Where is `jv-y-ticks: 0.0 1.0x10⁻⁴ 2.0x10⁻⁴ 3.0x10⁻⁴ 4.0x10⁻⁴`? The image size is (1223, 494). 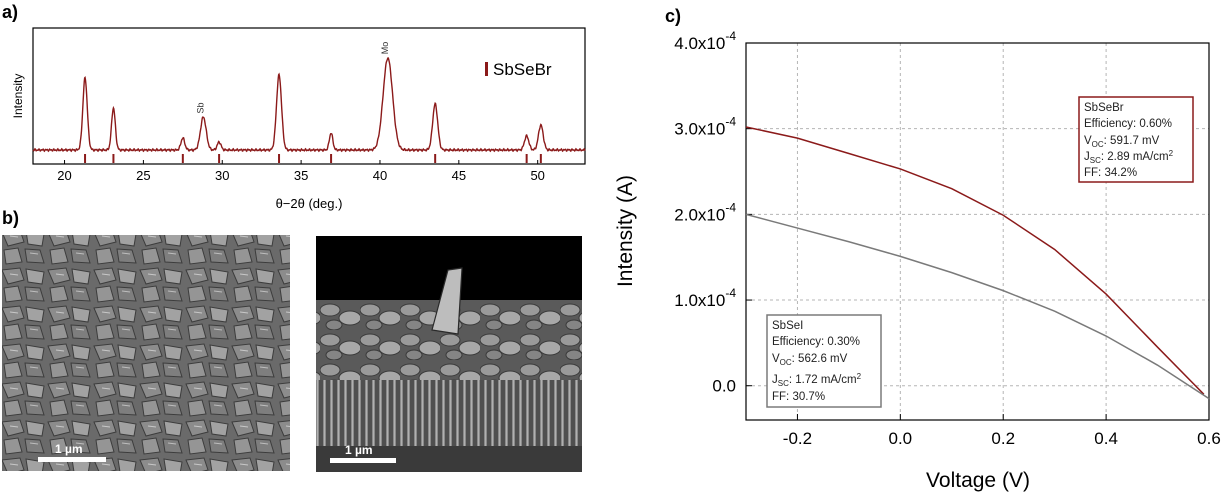
jv-y-ticks: 0.0 1.0x10⁻⁴ 2.0x10⁻⁴ 3.0x10⁻⁴ 4.0x10⁻⁴ is located at coordinates (713, 212).